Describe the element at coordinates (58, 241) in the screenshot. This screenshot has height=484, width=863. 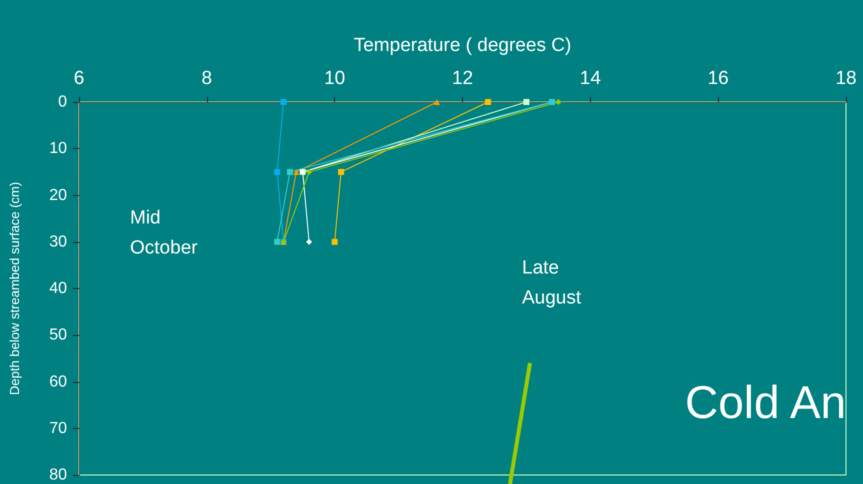
I see `y-tick-label: 30` at that location.